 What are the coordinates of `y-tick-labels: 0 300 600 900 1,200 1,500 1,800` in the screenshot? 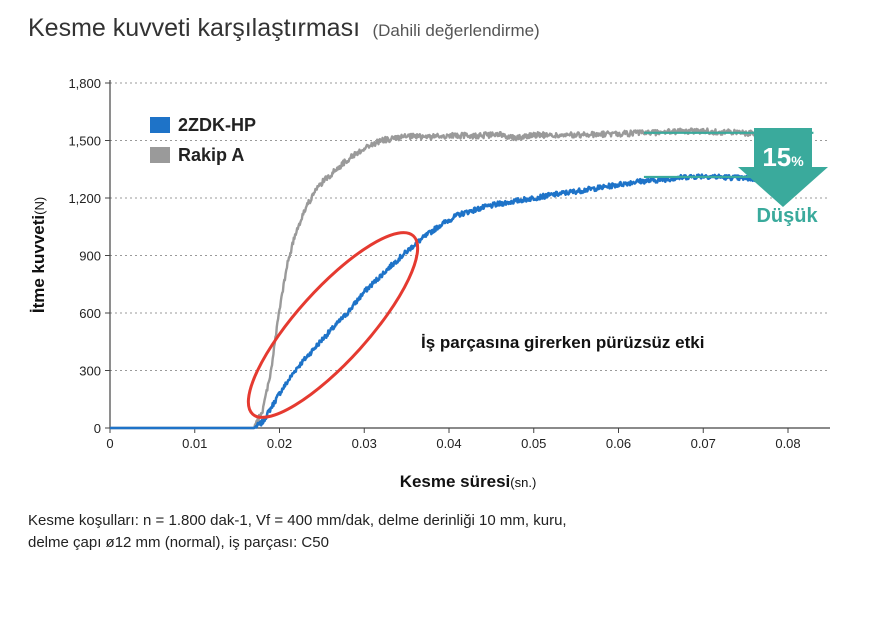 It's located at (89, 256).